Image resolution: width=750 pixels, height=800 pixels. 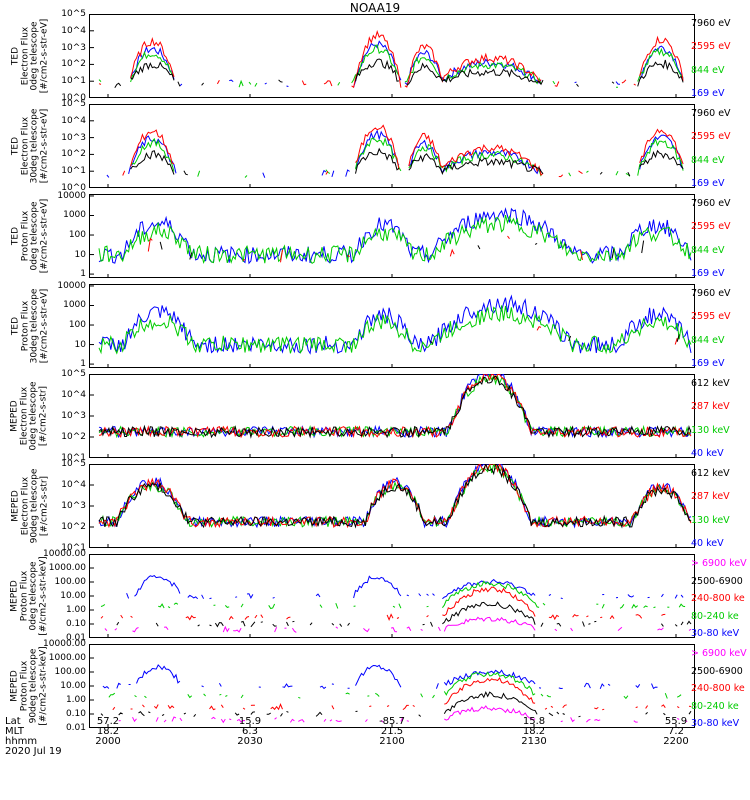 I want to click on legend-entry: 30-80 keV, so click(x=715, y=633).